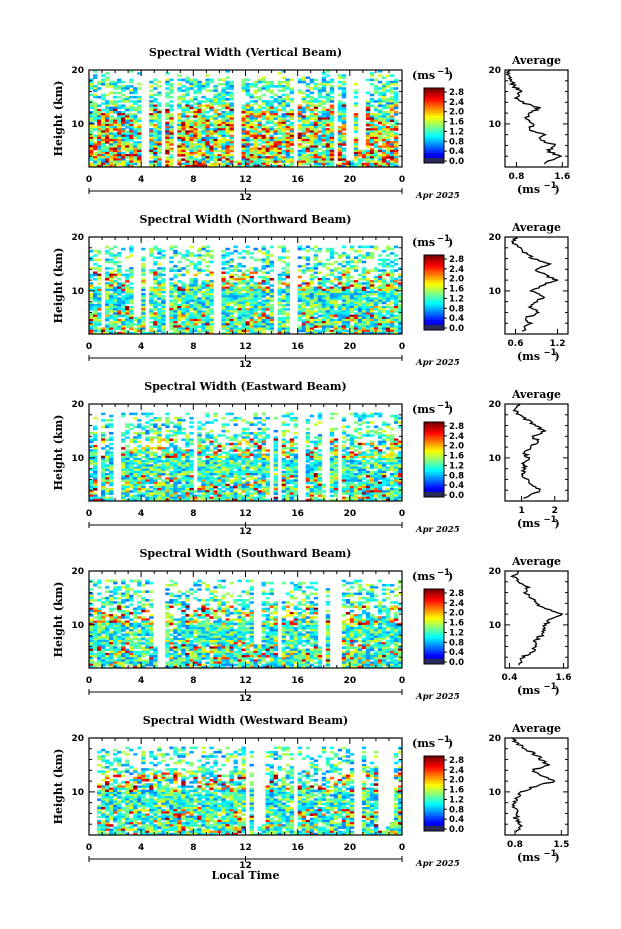  Describe the element at coordinates (516, 344) in the screenshot. I see `avg-x-tick-label: 0.6` at that location.